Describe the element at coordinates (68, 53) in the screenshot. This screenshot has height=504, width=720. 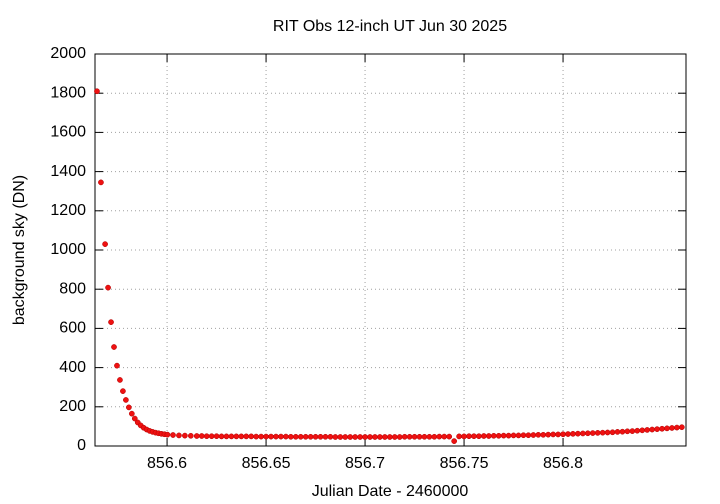
I see `y-tick-label: 2000` at that location.